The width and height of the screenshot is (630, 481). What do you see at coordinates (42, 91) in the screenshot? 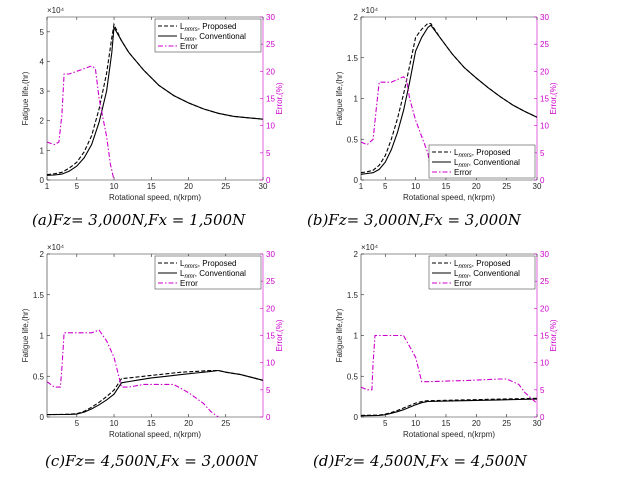
I see `y-tick-label: 3` at bounding box center [42, 91].